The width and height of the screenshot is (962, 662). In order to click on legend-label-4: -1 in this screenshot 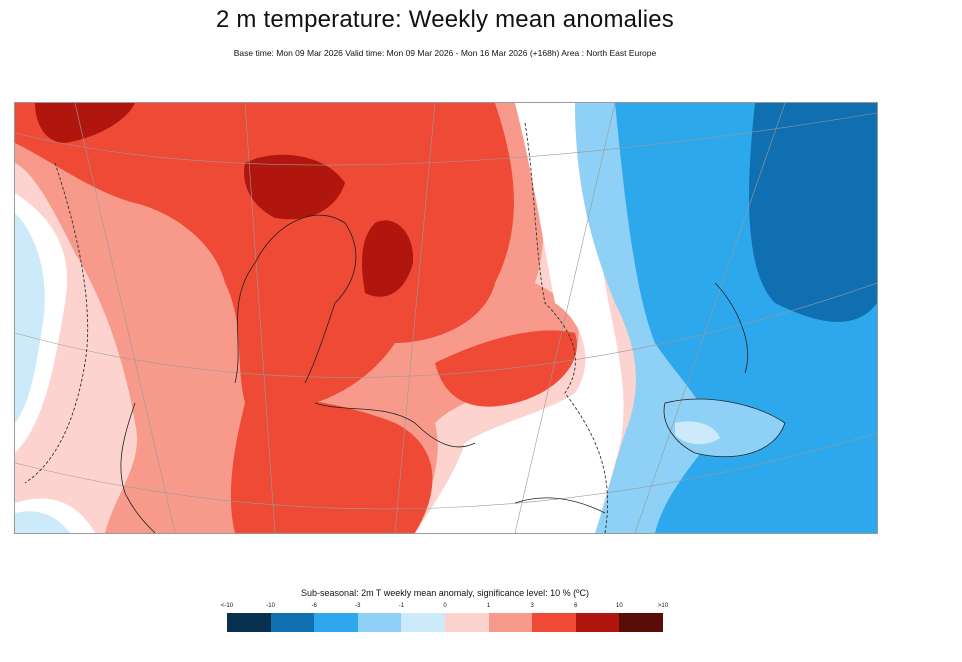, I will do `click(401, 606)`.